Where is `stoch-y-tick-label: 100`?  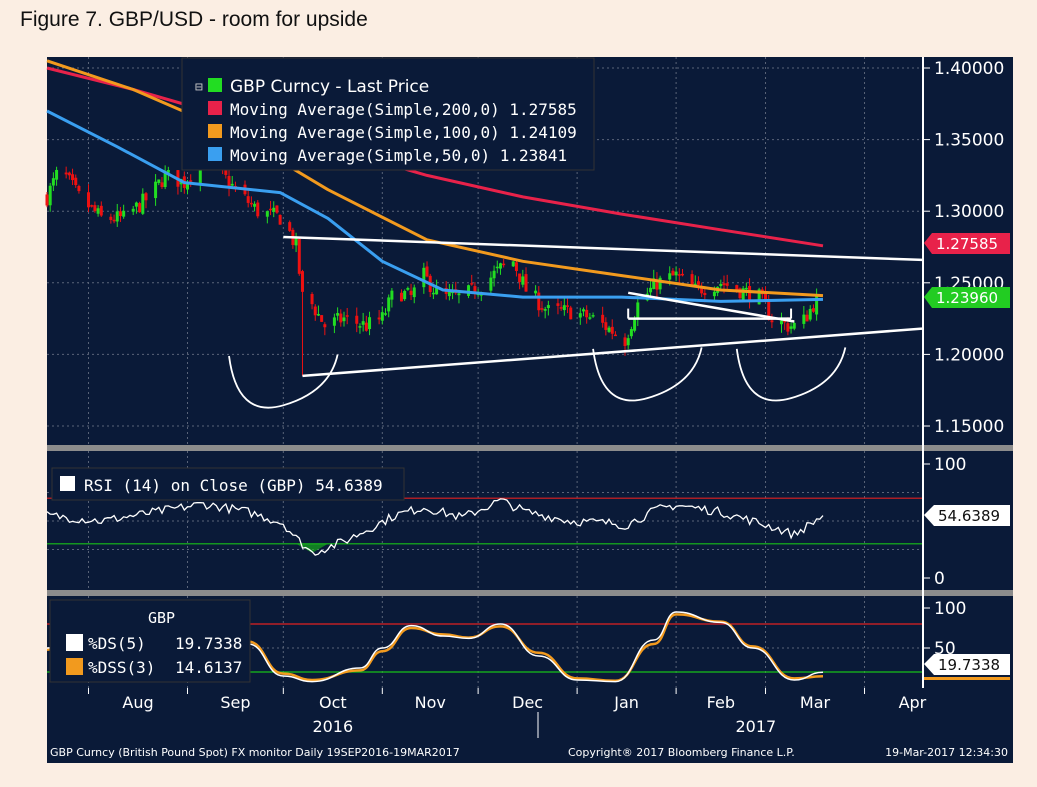 stoch-y-tick-label: 100 is located at coordinates (950, 609).